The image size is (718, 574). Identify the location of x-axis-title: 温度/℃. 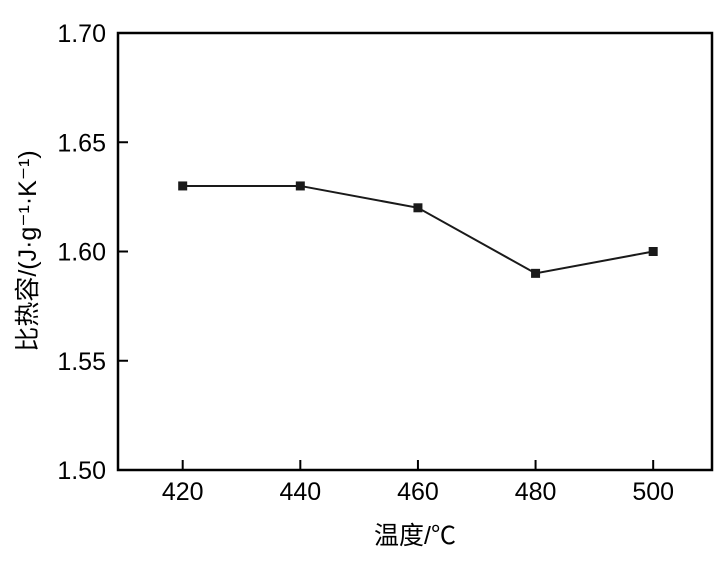
(415, 536).